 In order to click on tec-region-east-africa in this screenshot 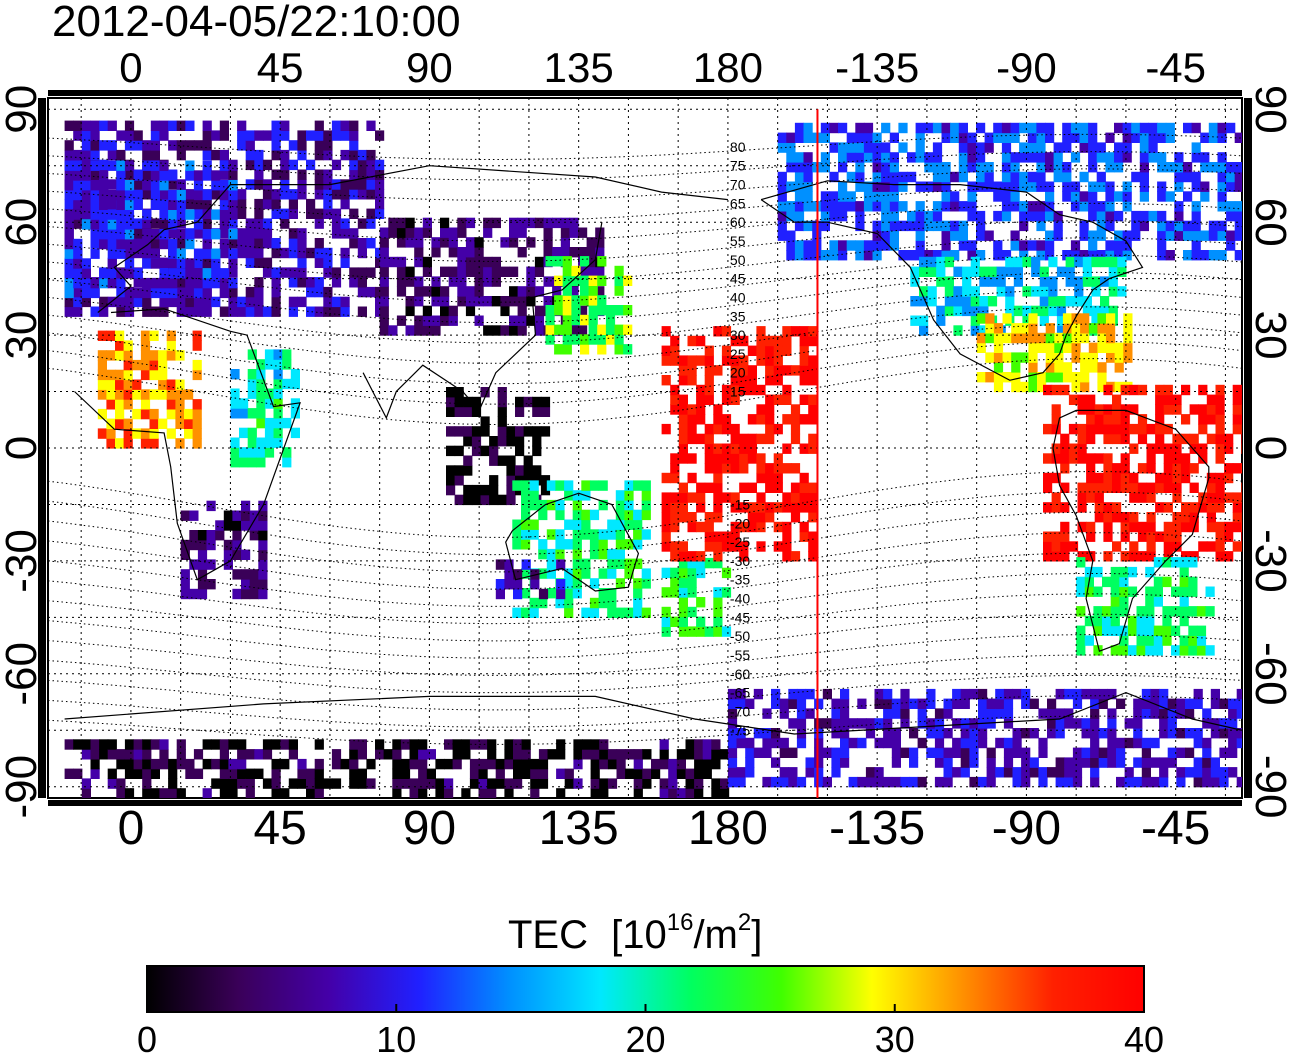, I will do `click(265, 408)`.